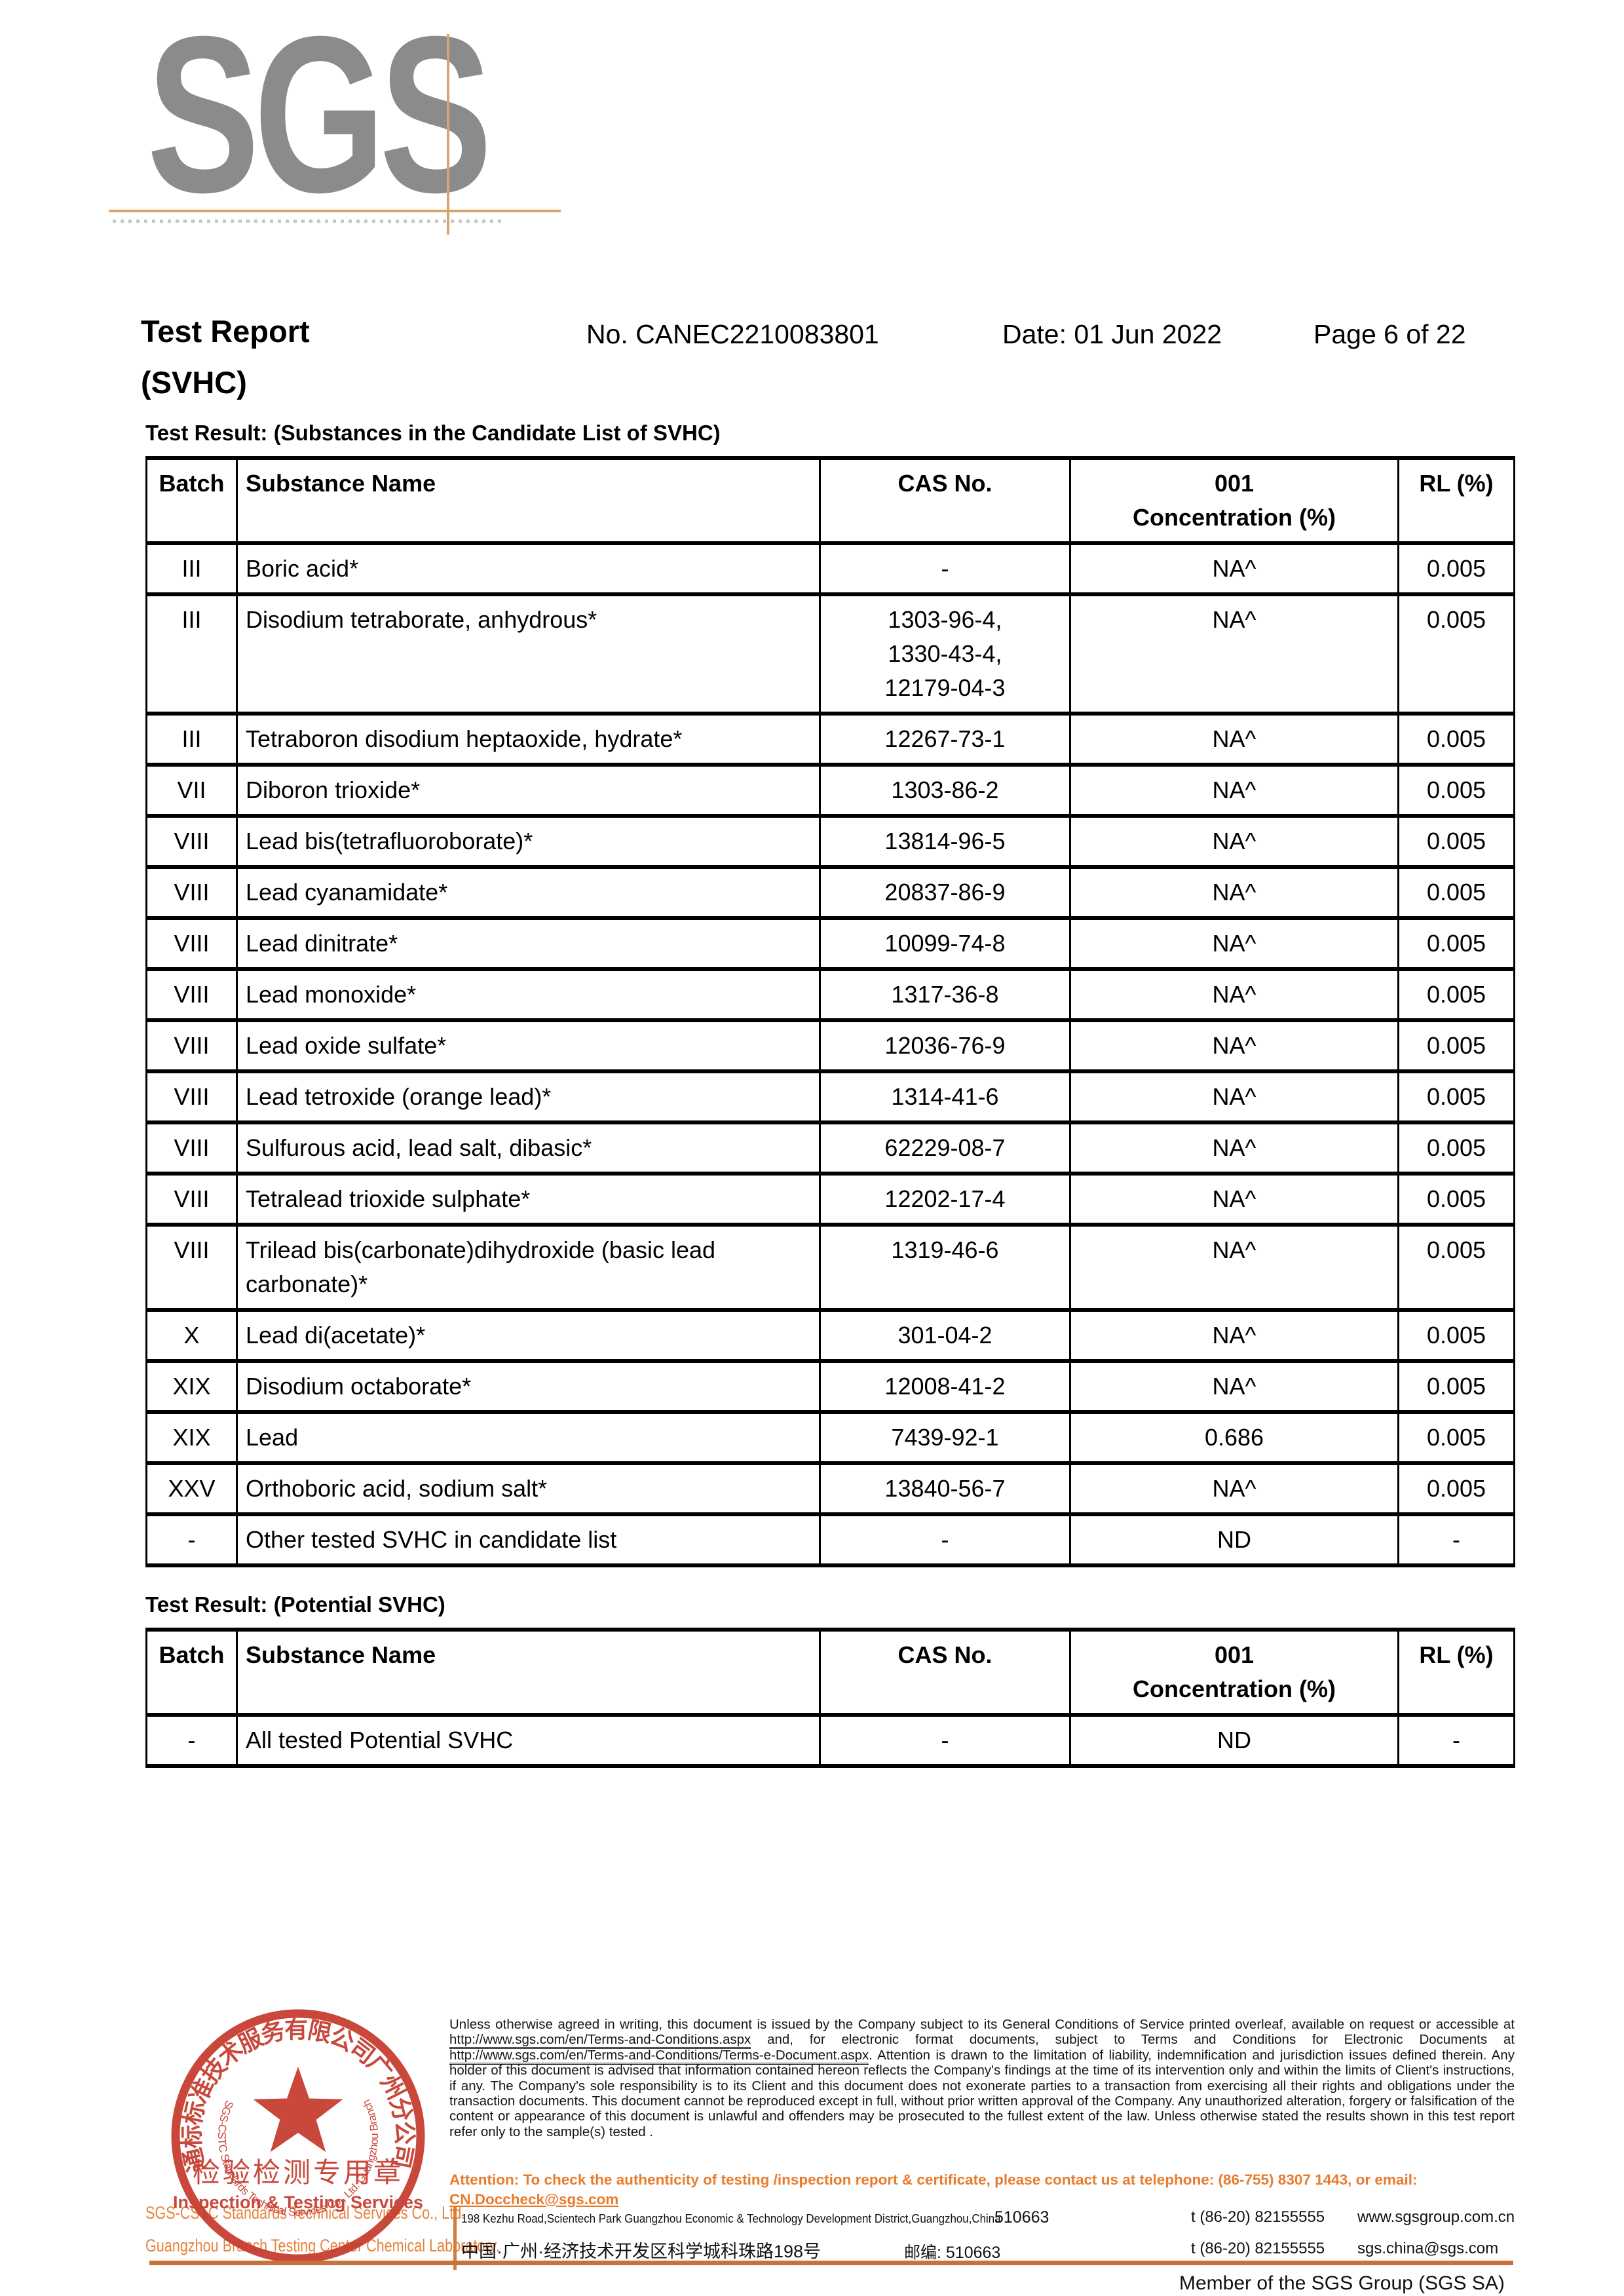  I want to click on cell-name: Boric acid*, so click(528, 568).